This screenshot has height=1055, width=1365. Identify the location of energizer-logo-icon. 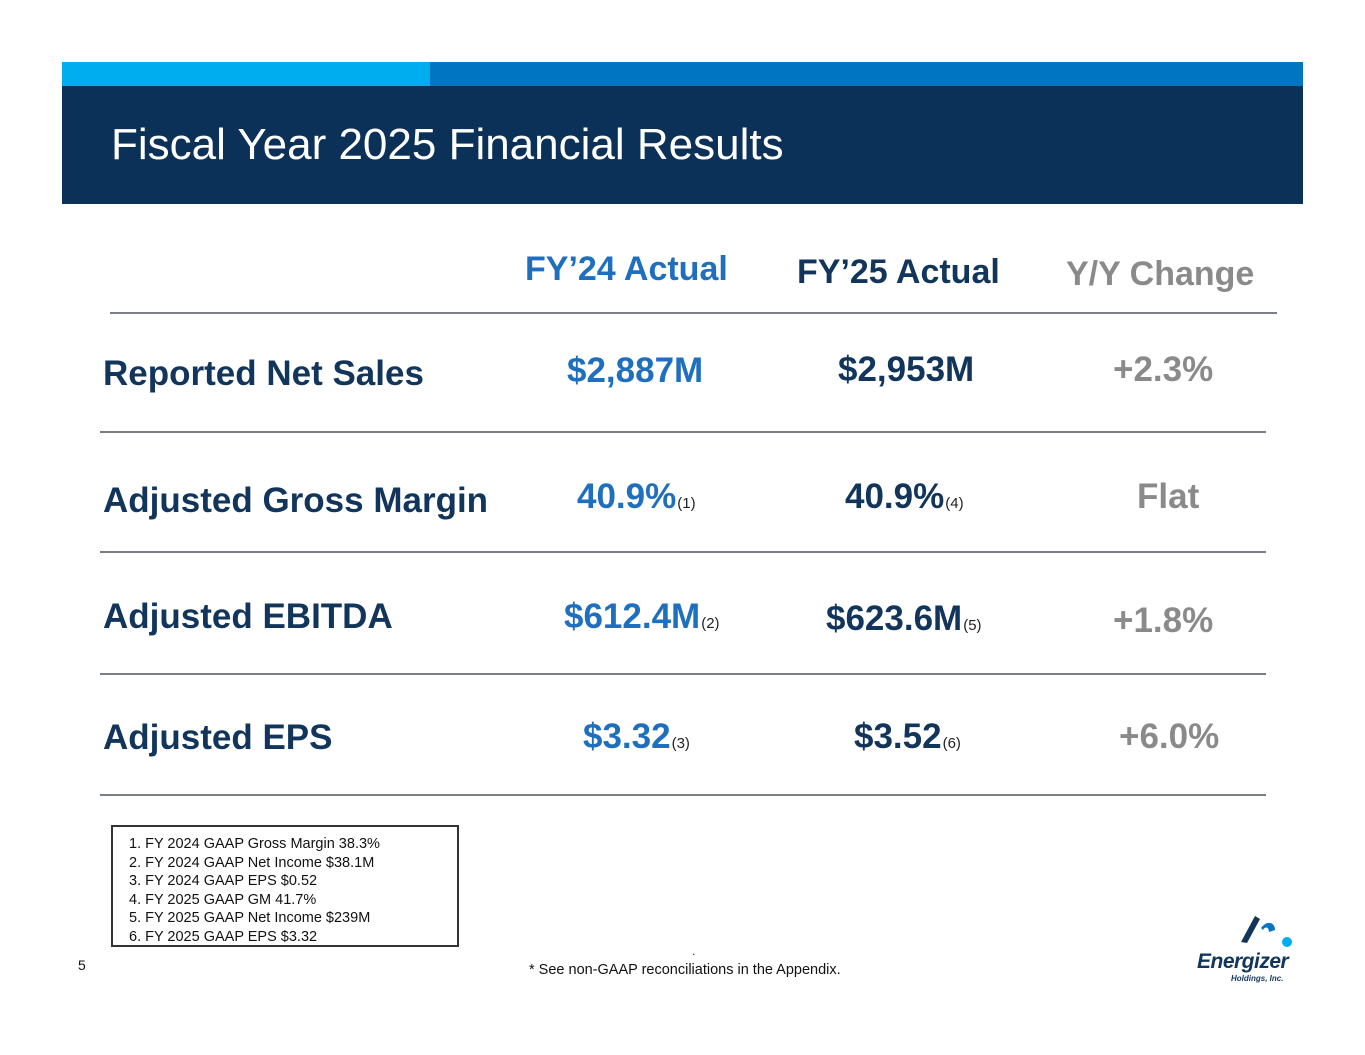
(1266, 931).